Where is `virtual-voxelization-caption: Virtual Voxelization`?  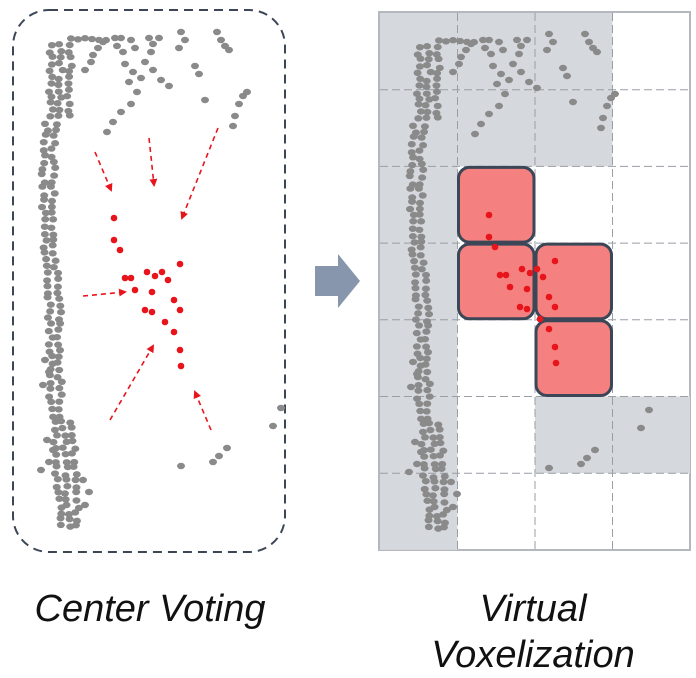 virtual-voxelization-caption: Virtual Voxelization is located at coordinates (533, 632).